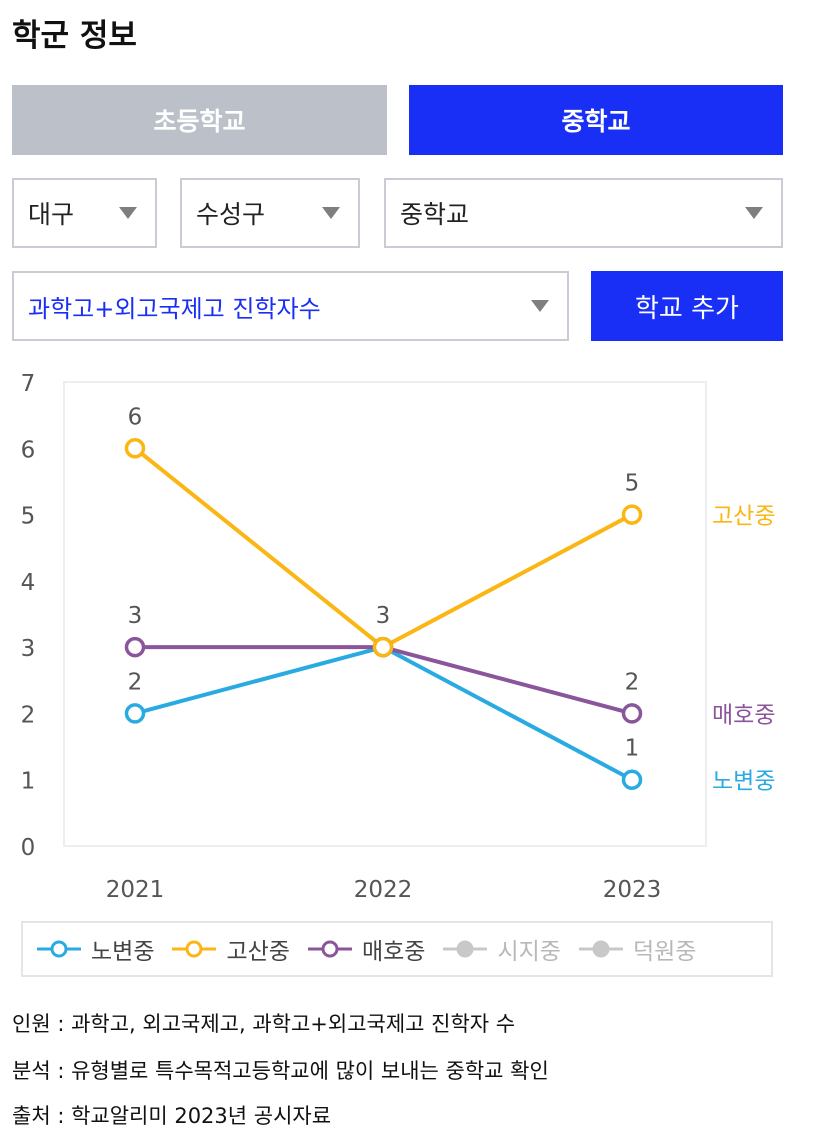 The width and height of the screenshot is (827, 1142). What do you see at coordinates (687, 306) in the screenshot?
I see `add-school-button: 학교 추가` at bounding box center [687, 306].